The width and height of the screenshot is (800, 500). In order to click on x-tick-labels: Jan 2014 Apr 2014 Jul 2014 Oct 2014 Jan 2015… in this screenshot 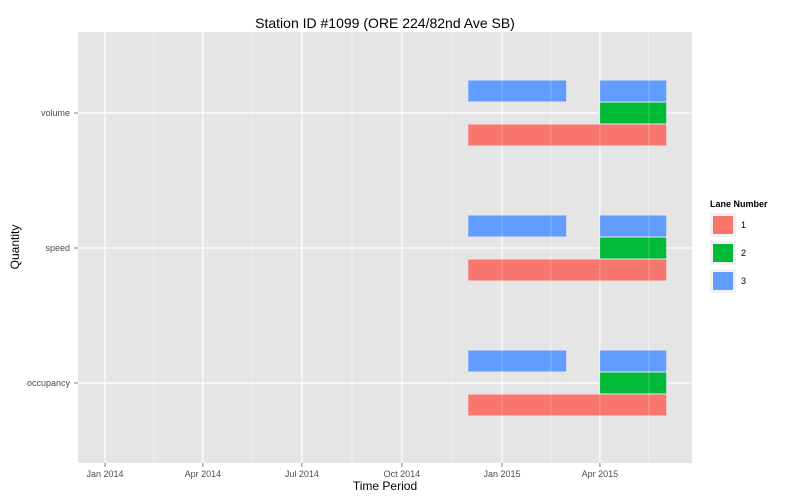, I will do `click(352, 471)`.